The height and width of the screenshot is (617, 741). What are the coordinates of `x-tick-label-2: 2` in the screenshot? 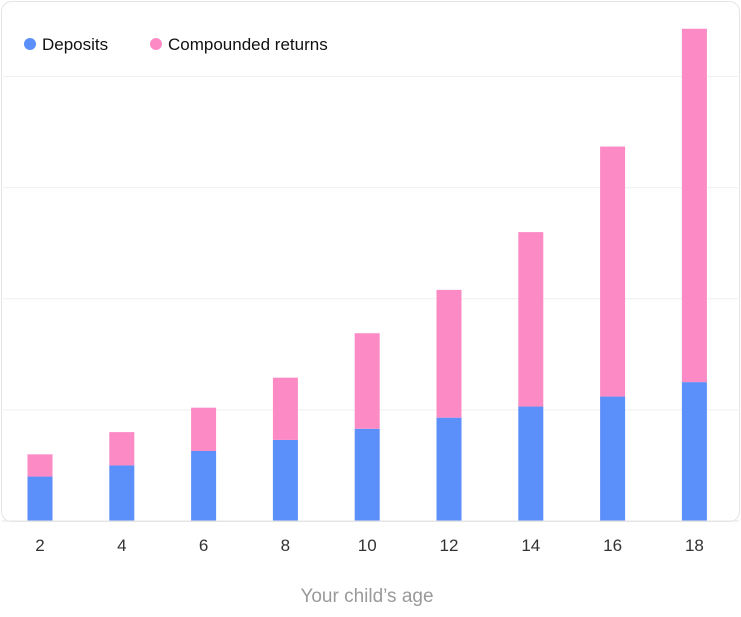 It's located at (39, 545).